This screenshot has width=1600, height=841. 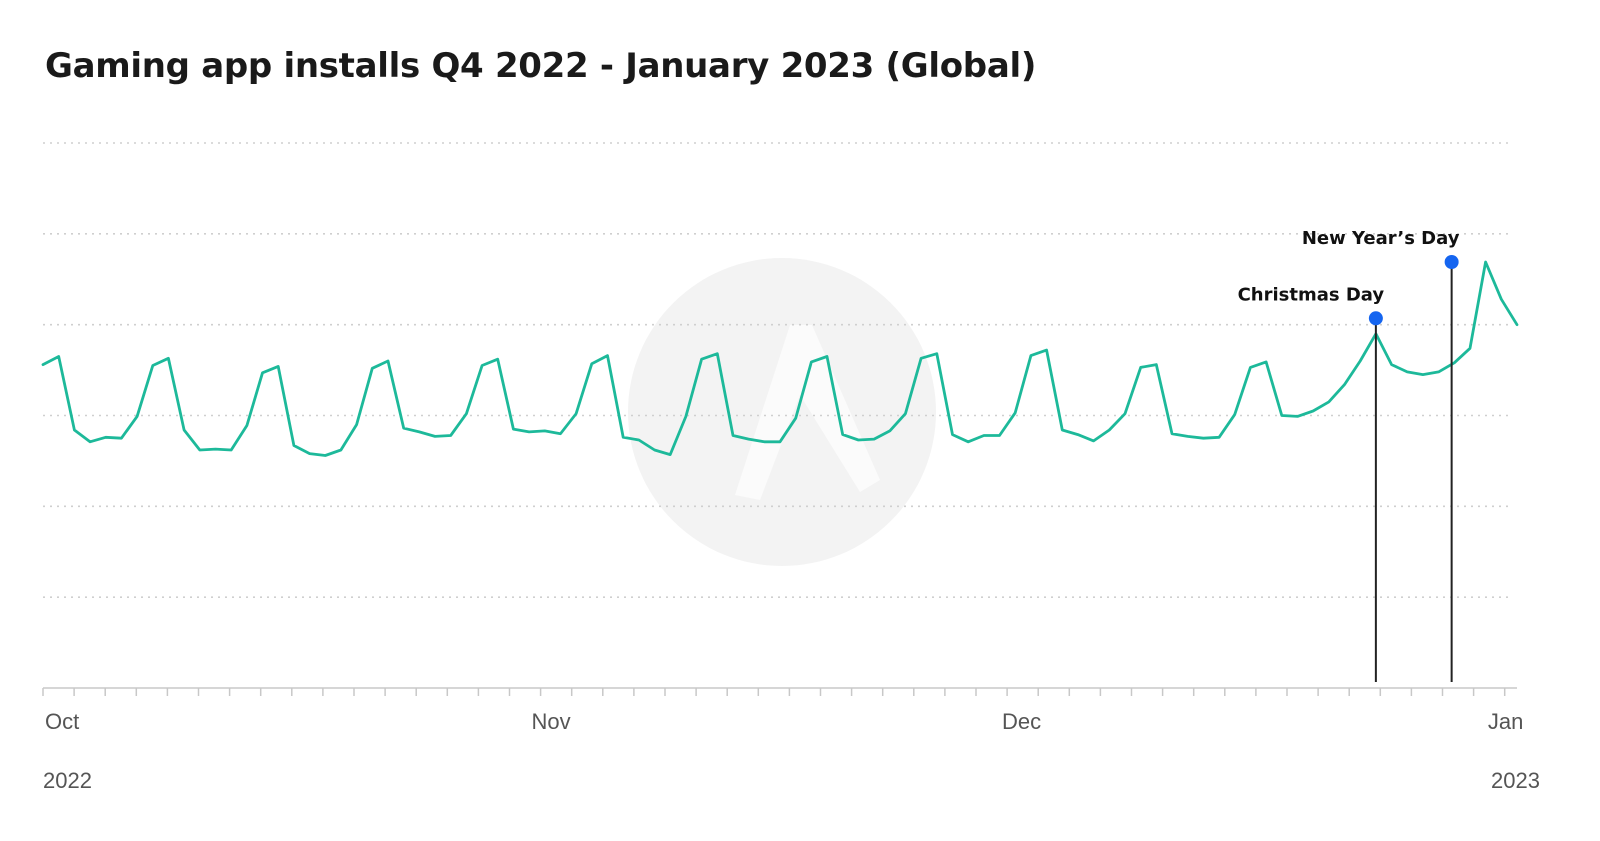 I want to click on watermark-logo-glyph, so click(x=807, y=412).